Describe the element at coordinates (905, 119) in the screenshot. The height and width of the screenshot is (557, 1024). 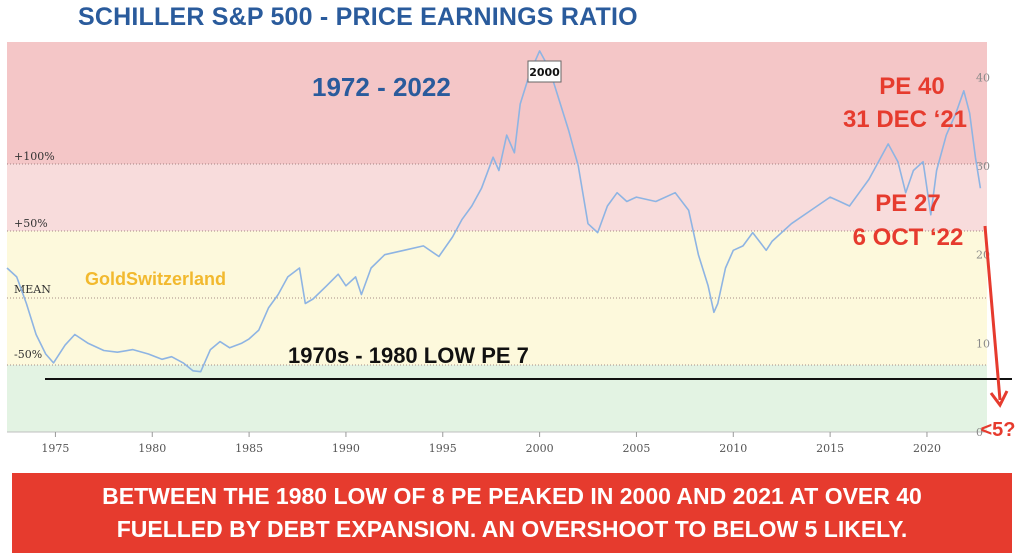
I see `pe40-date-label: 31 DEC ‘21` at that location.